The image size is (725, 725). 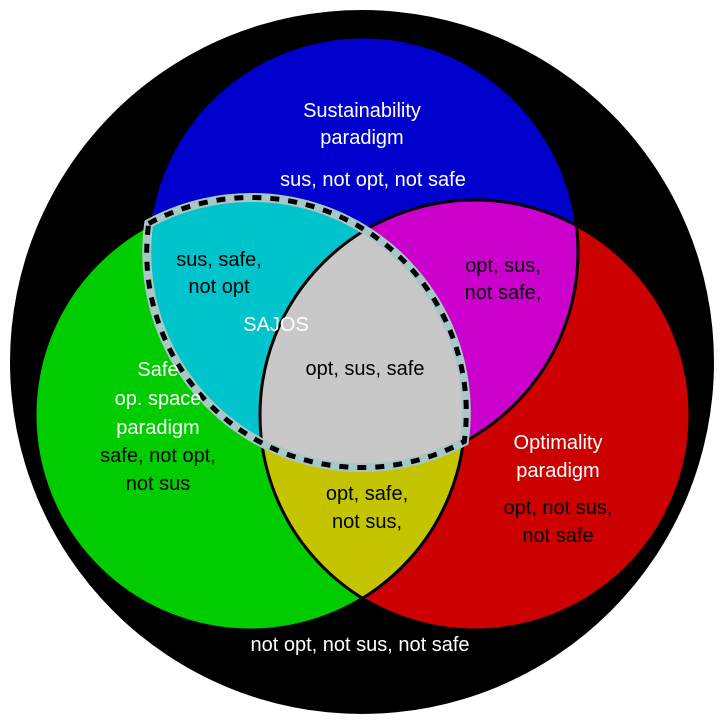 What do you see at coordinates (158, 456) in the screenshot?
I see `safe-region-line1: safe, not opt,` at bounding box center [158, 456].